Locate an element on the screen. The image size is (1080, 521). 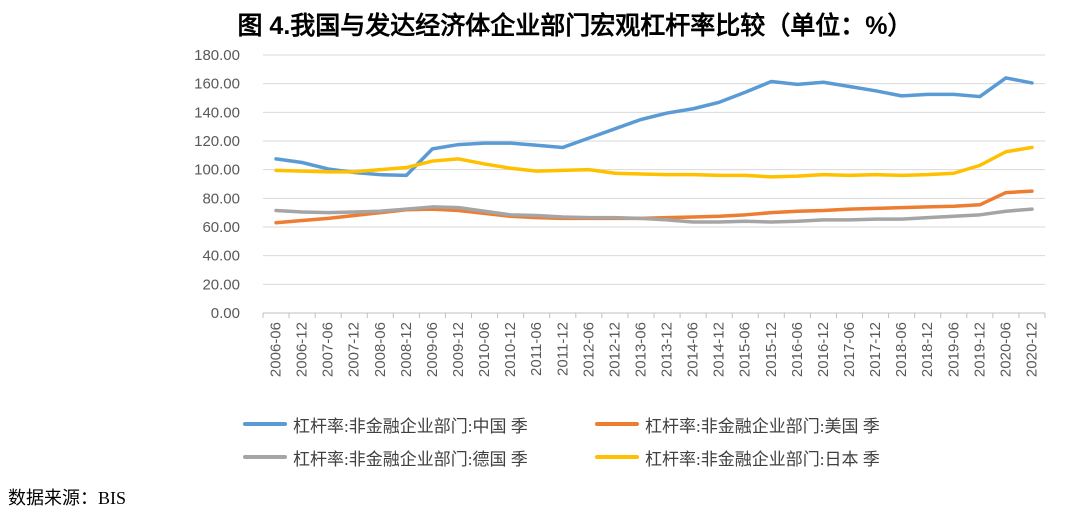
x-axis-label-2009-06: 2009-06 is located at coordinates (432, 349).